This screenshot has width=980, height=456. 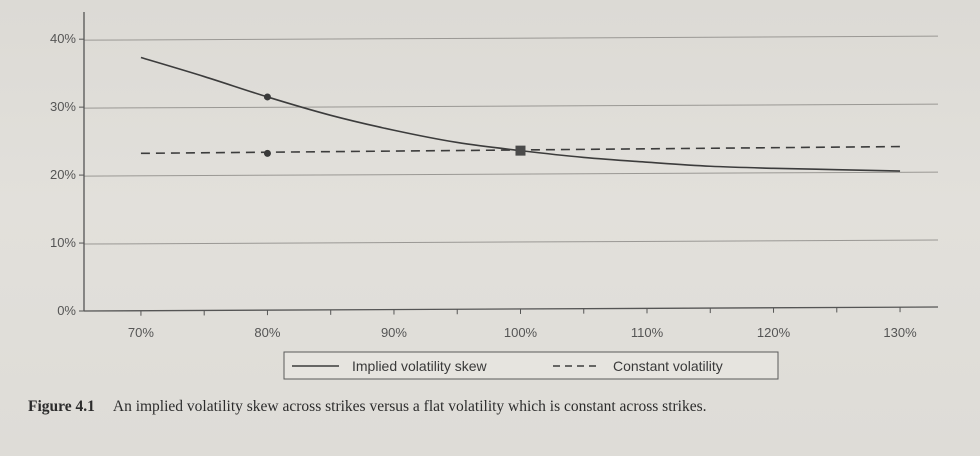 I want to click on legend-label-skew: Implied volatility skew, so click(x=419, y=366).